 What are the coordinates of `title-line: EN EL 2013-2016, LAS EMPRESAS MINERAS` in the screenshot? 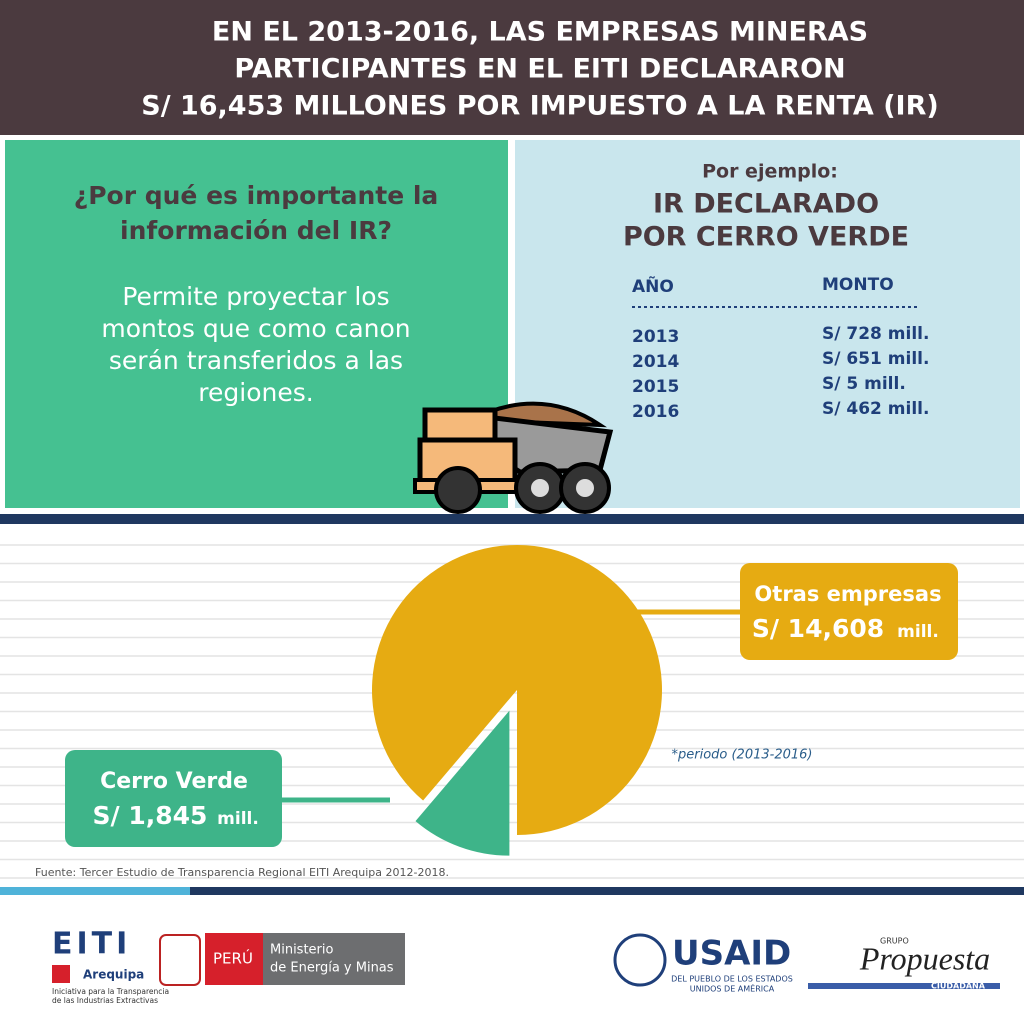 It's located at (540, 32).